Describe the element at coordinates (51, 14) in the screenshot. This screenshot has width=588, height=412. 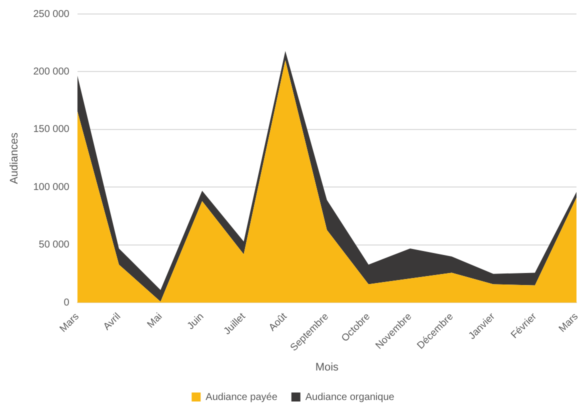
I see `y-tick-label: 250 000` at that location.